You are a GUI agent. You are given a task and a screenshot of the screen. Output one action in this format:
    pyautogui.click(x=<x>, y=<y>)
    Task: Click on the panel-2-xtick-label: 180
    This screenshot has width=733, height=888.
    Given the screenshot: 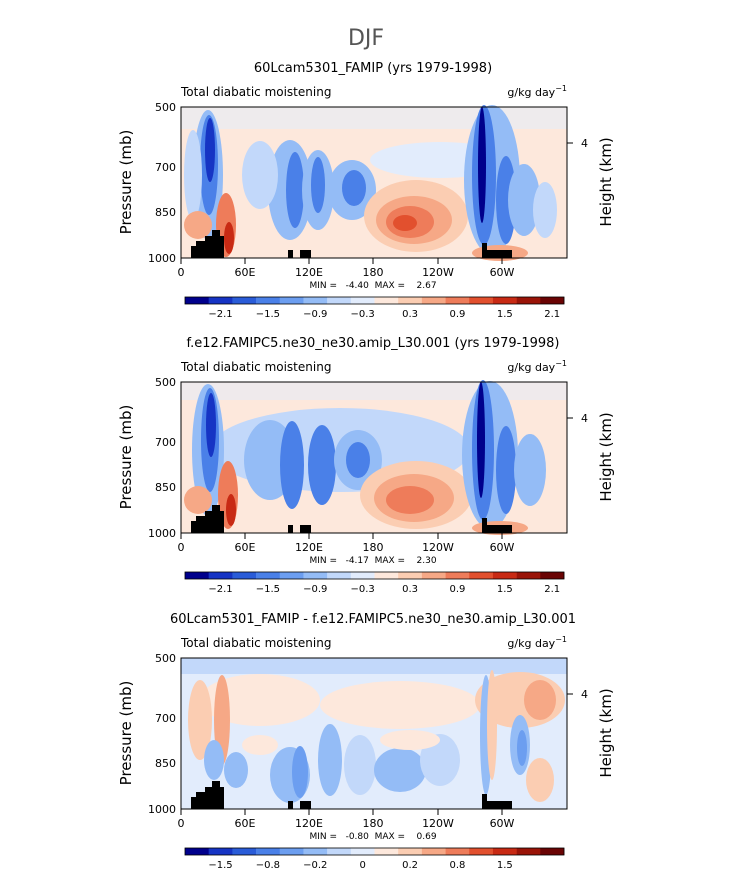 What is the action you would take?
    pyautogui.click(x=373, y=547)
    